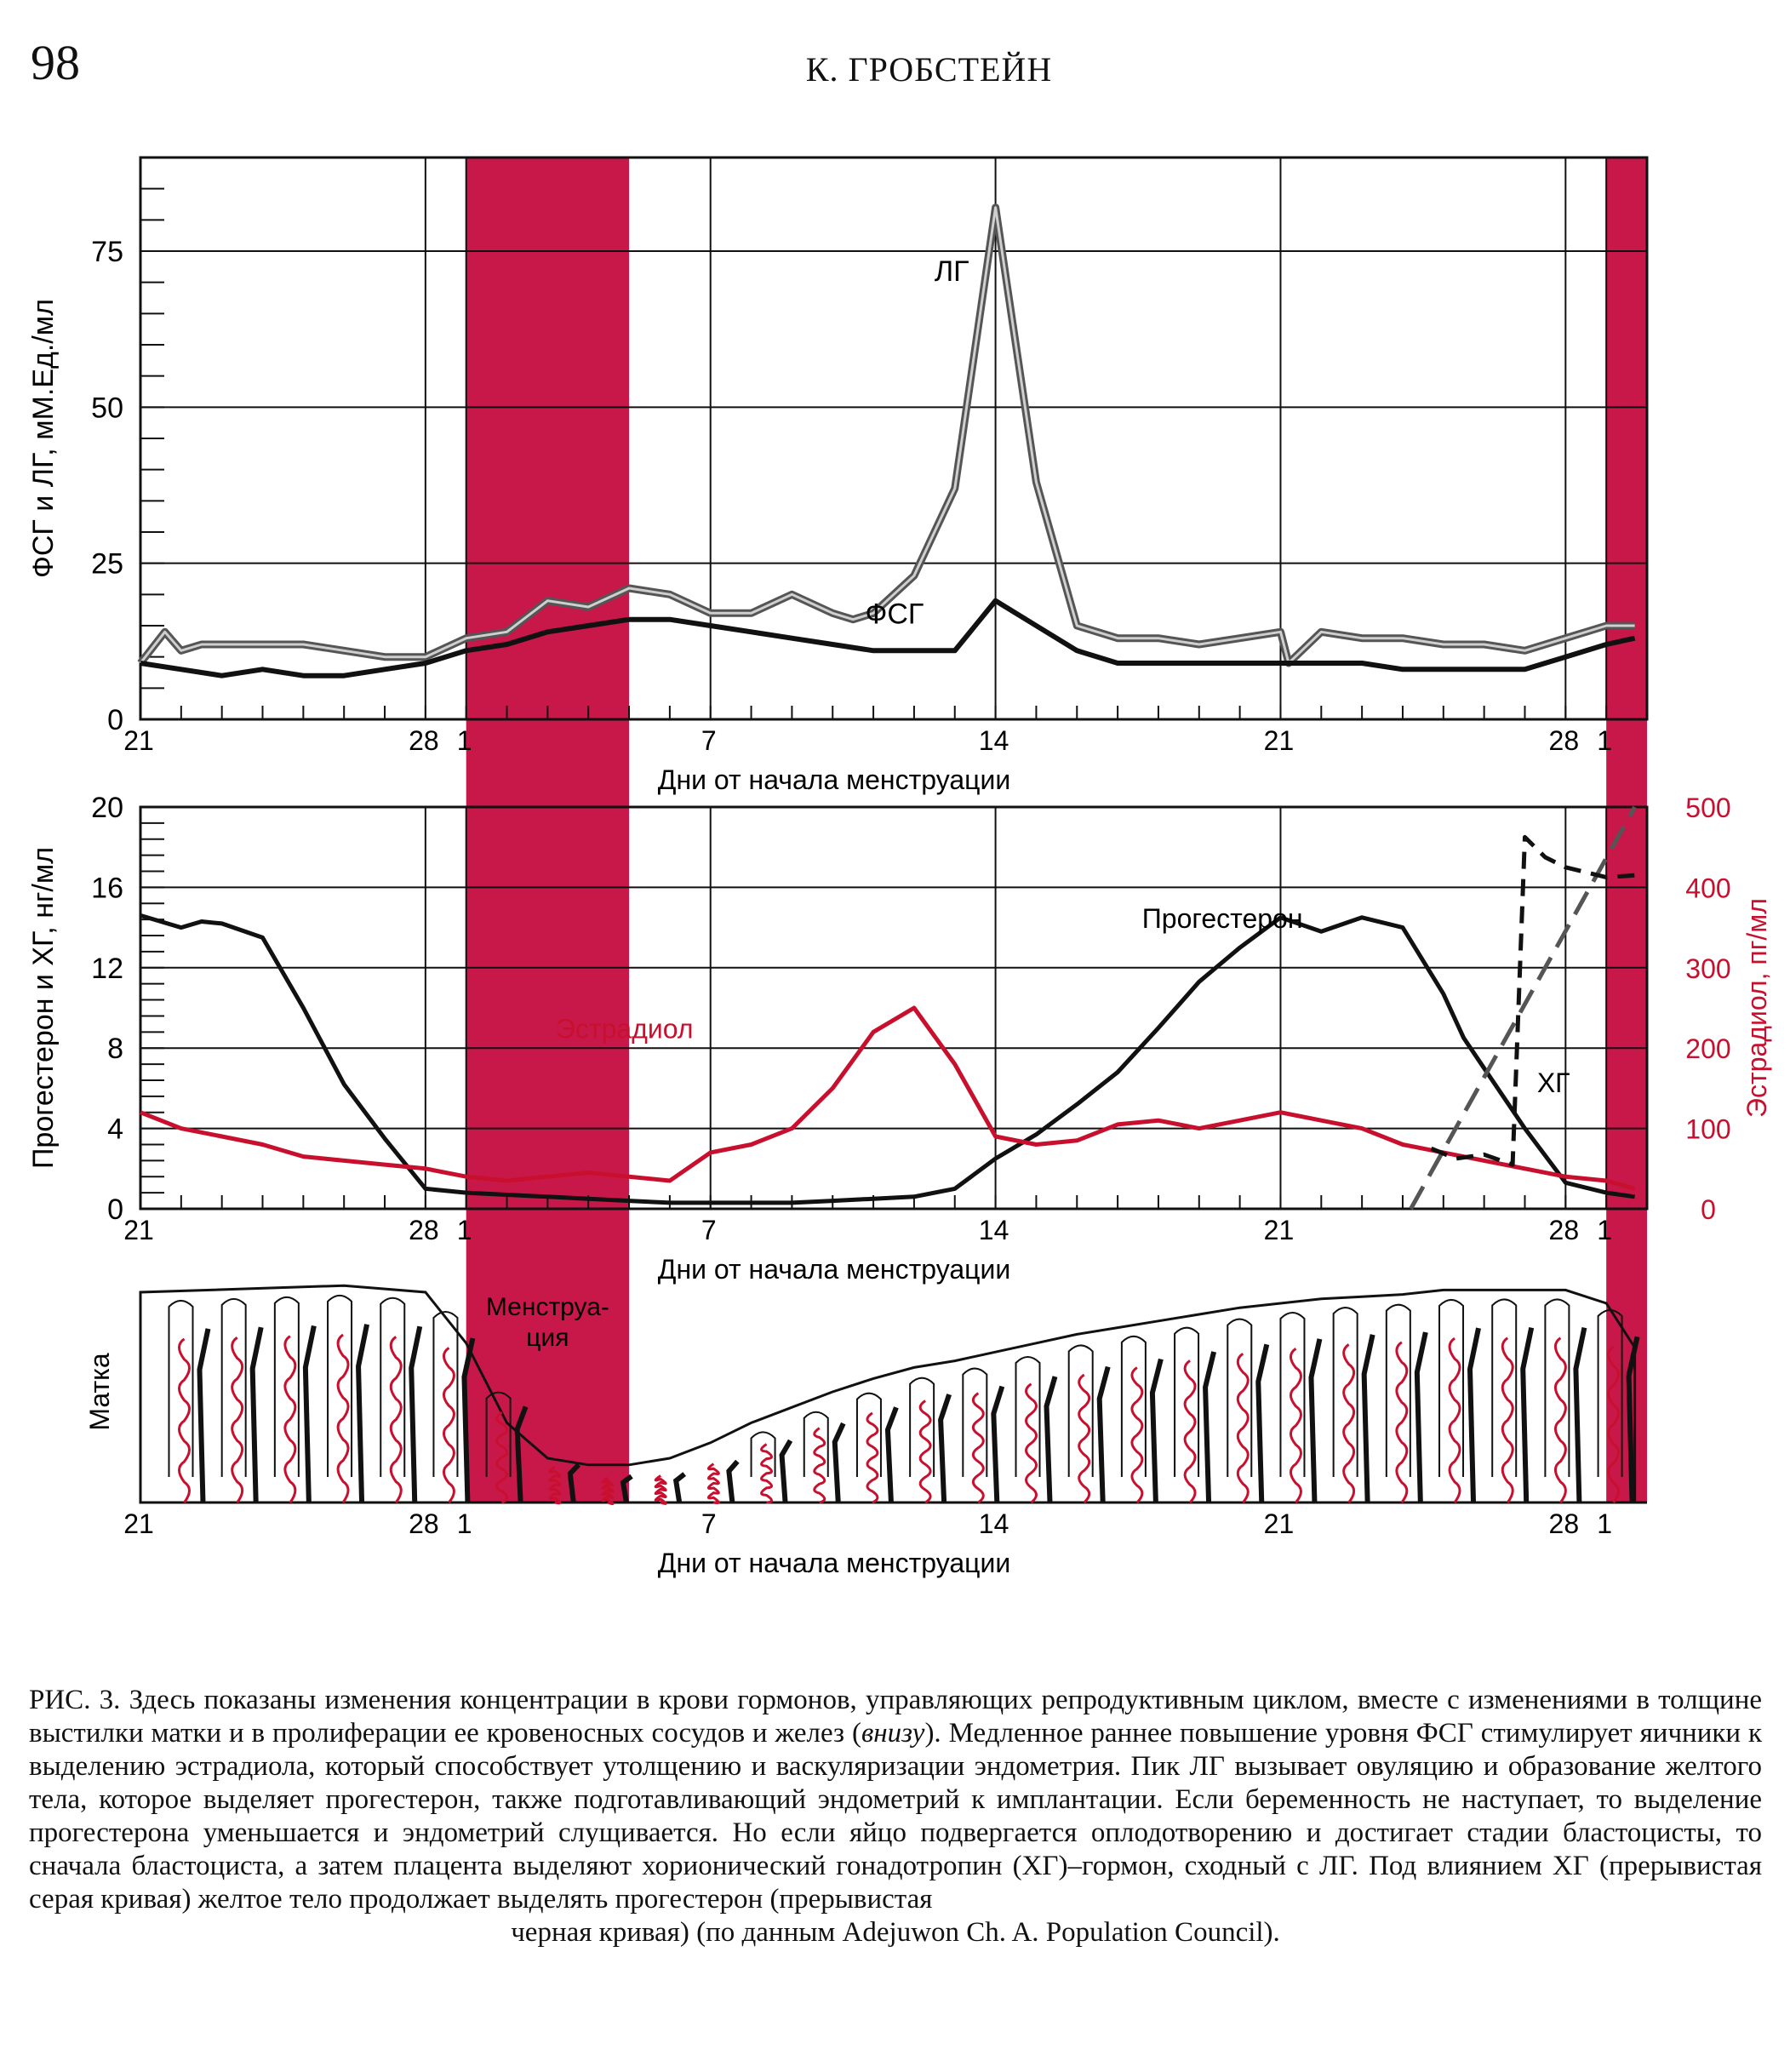 This screenshot has height=2072, width=1790. What do you see at coordinates (1707, 888) in the screenshot?
I see `mid-chart-y2-tick-label: 400` at bounding box center [1707, 888].